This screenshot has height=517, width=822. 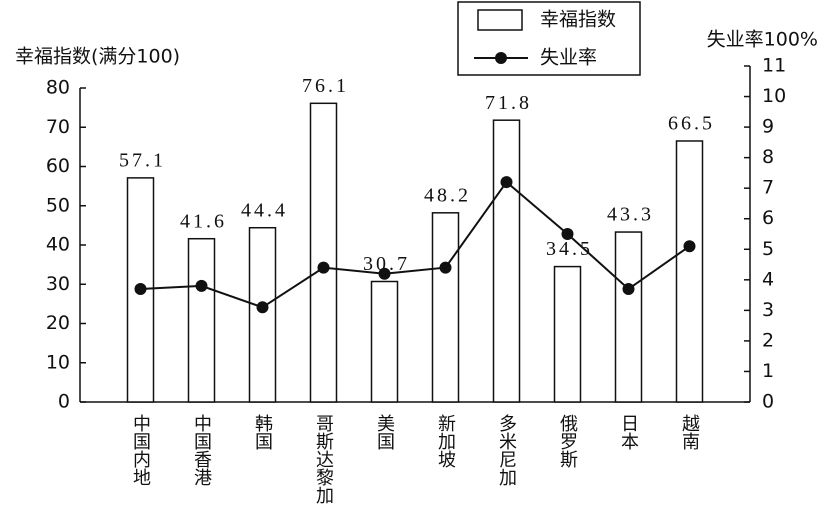 I want to click on data-label: 43.3, so click(x=630, y=215).